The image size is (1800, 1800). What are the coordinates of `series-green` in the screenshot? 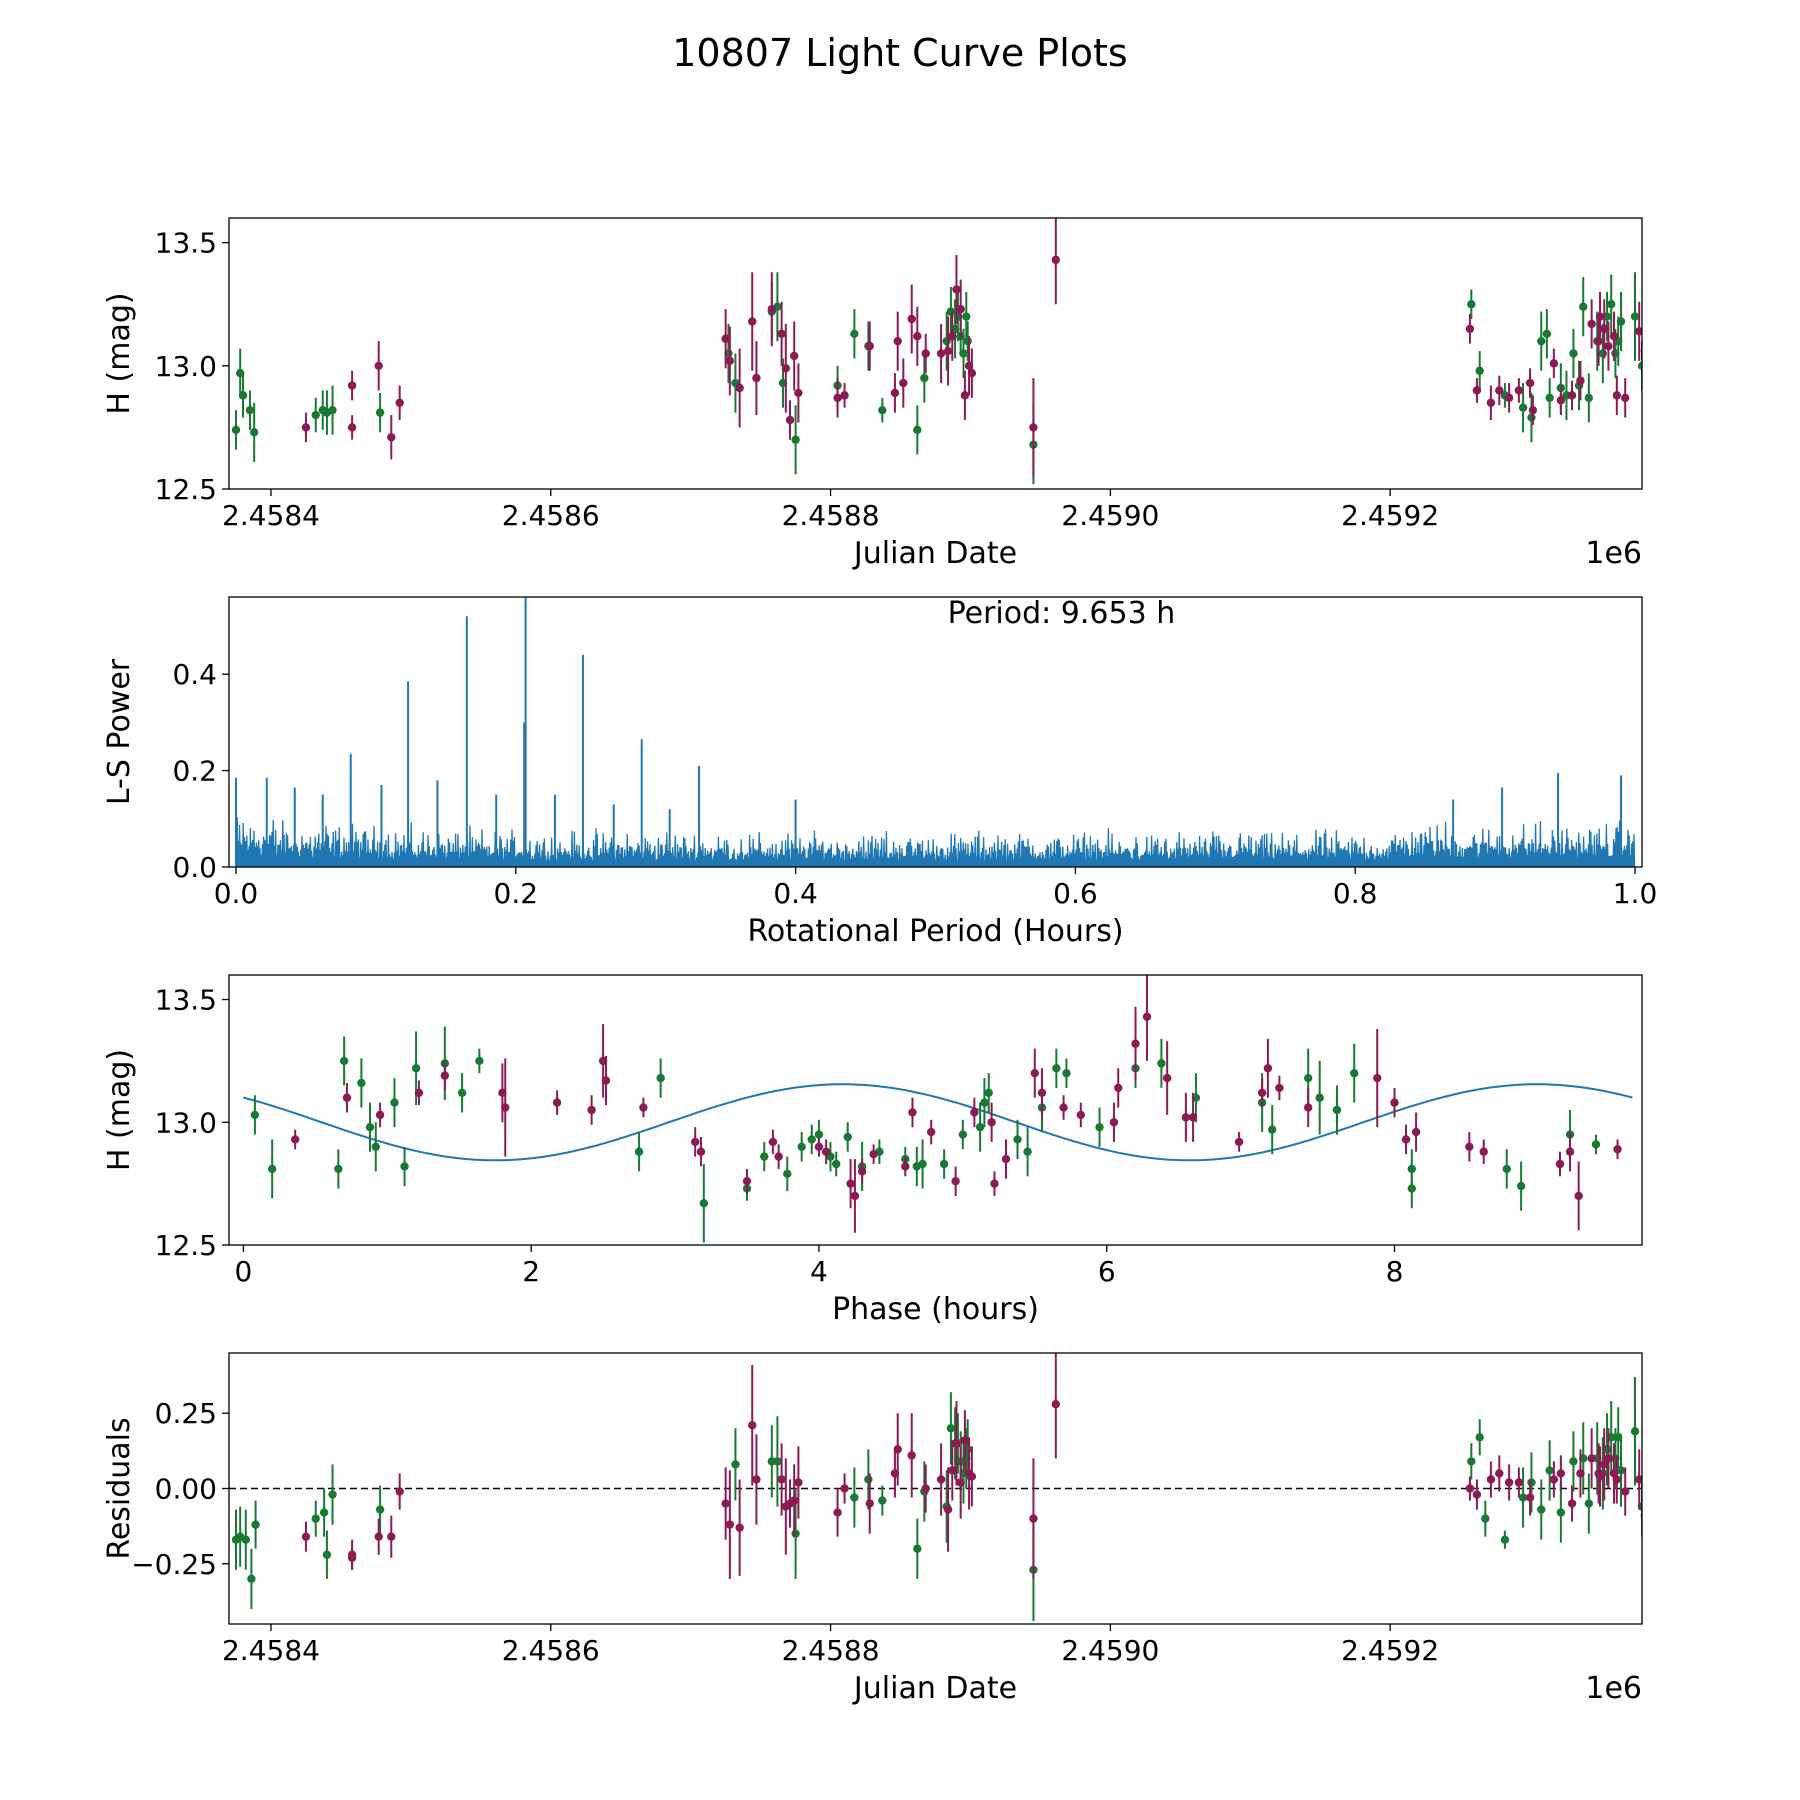 It's located at (936, 378).